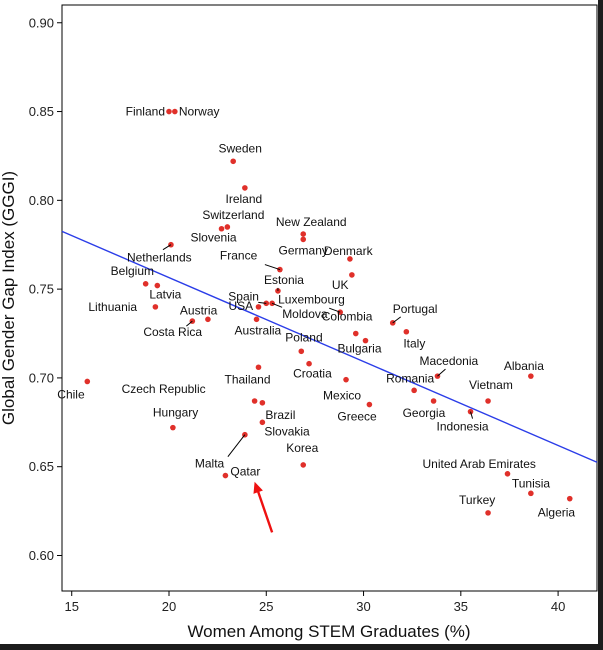 This screenshot has width=603, height=650. Describe the element at coordinates (369, 404) in the screenshot. I see `point-greece` at that location.